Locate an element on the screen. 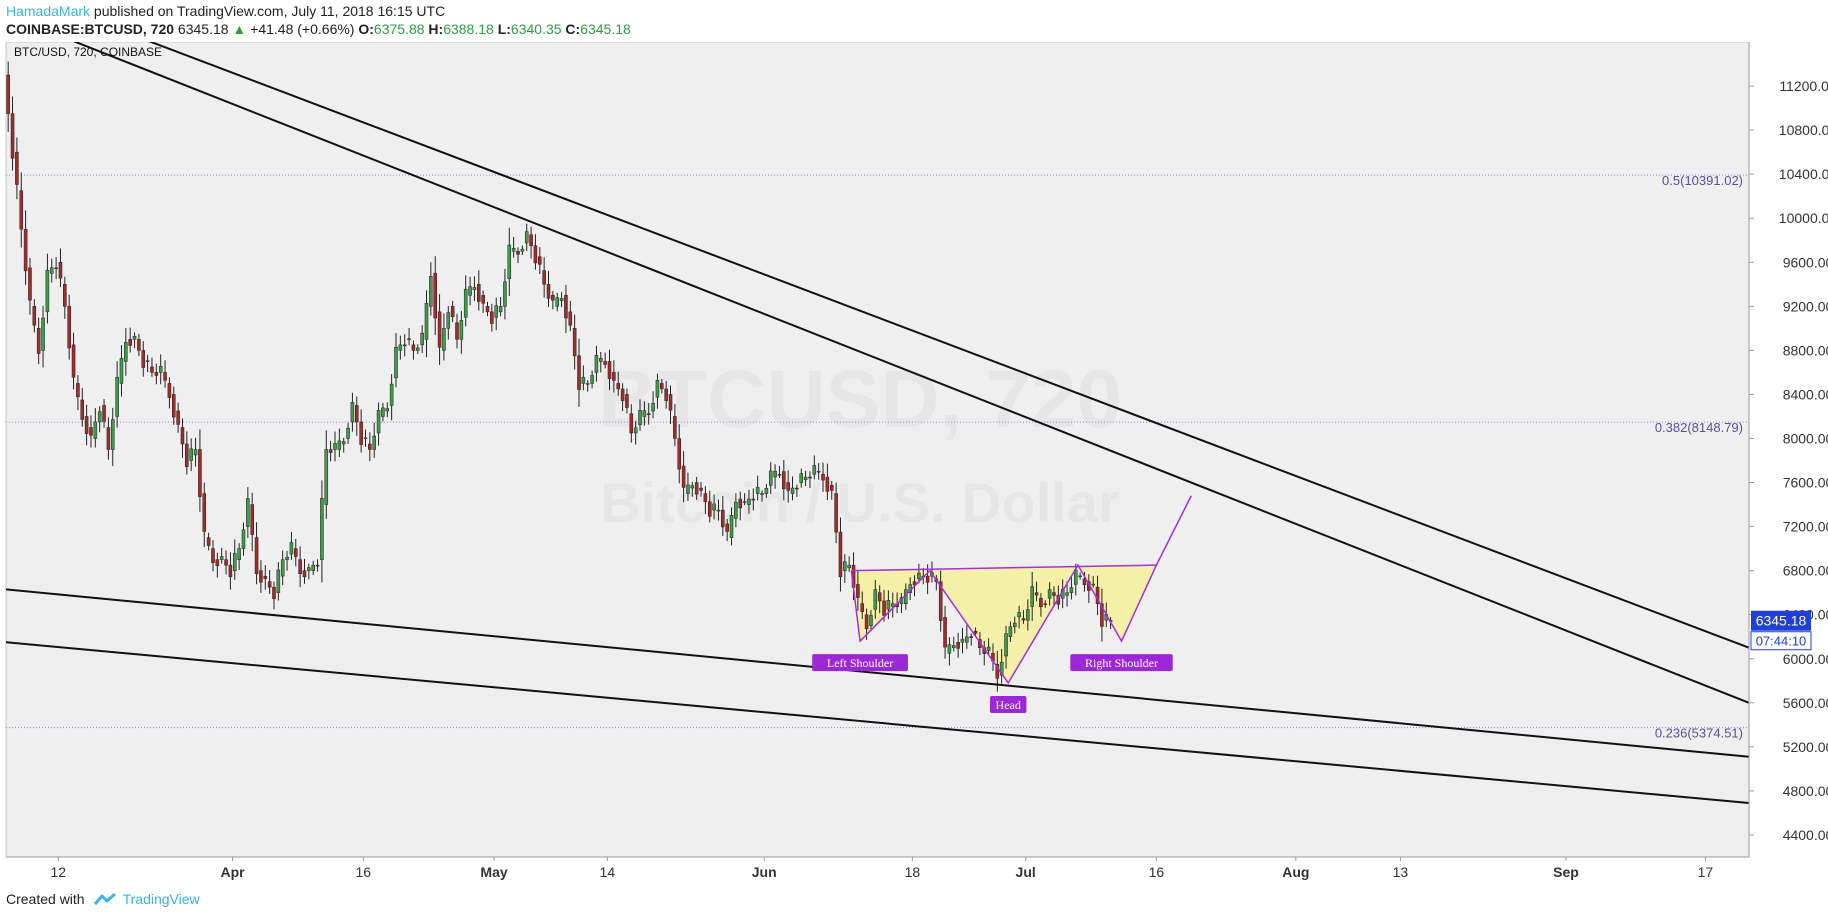  y-tick-label: 7200.00 is located at coordinates (1805, 527).